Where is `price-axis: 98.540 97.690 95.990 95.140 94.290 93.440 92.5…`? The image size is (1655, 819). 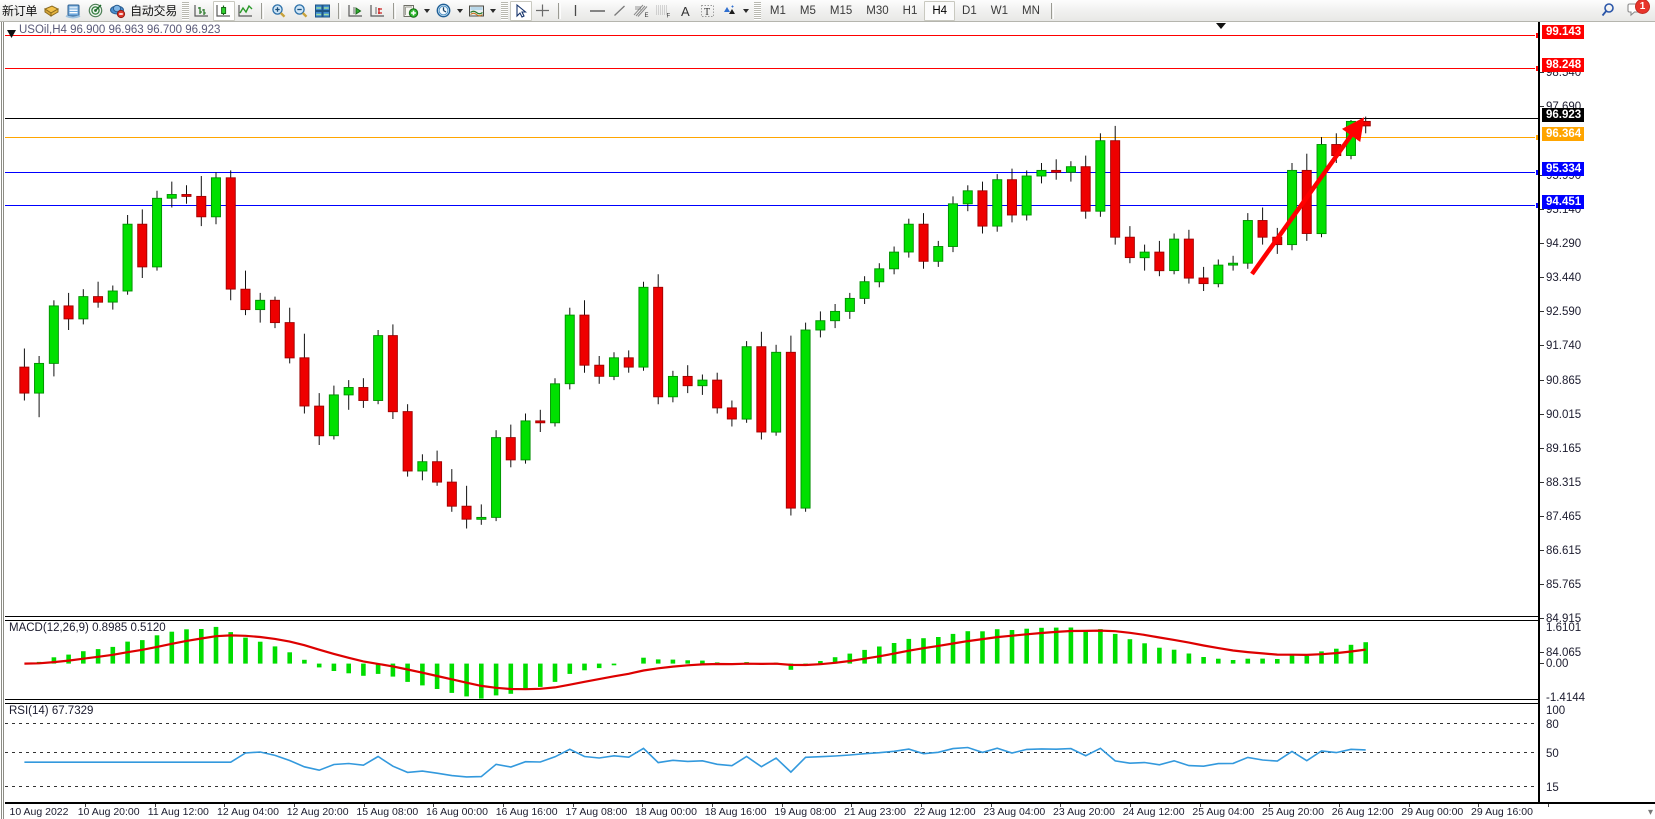
price-axis: 98.540 97.690 95.990 95.140 94.290 93.440 92.5… is located at coordinates (1596, 412).